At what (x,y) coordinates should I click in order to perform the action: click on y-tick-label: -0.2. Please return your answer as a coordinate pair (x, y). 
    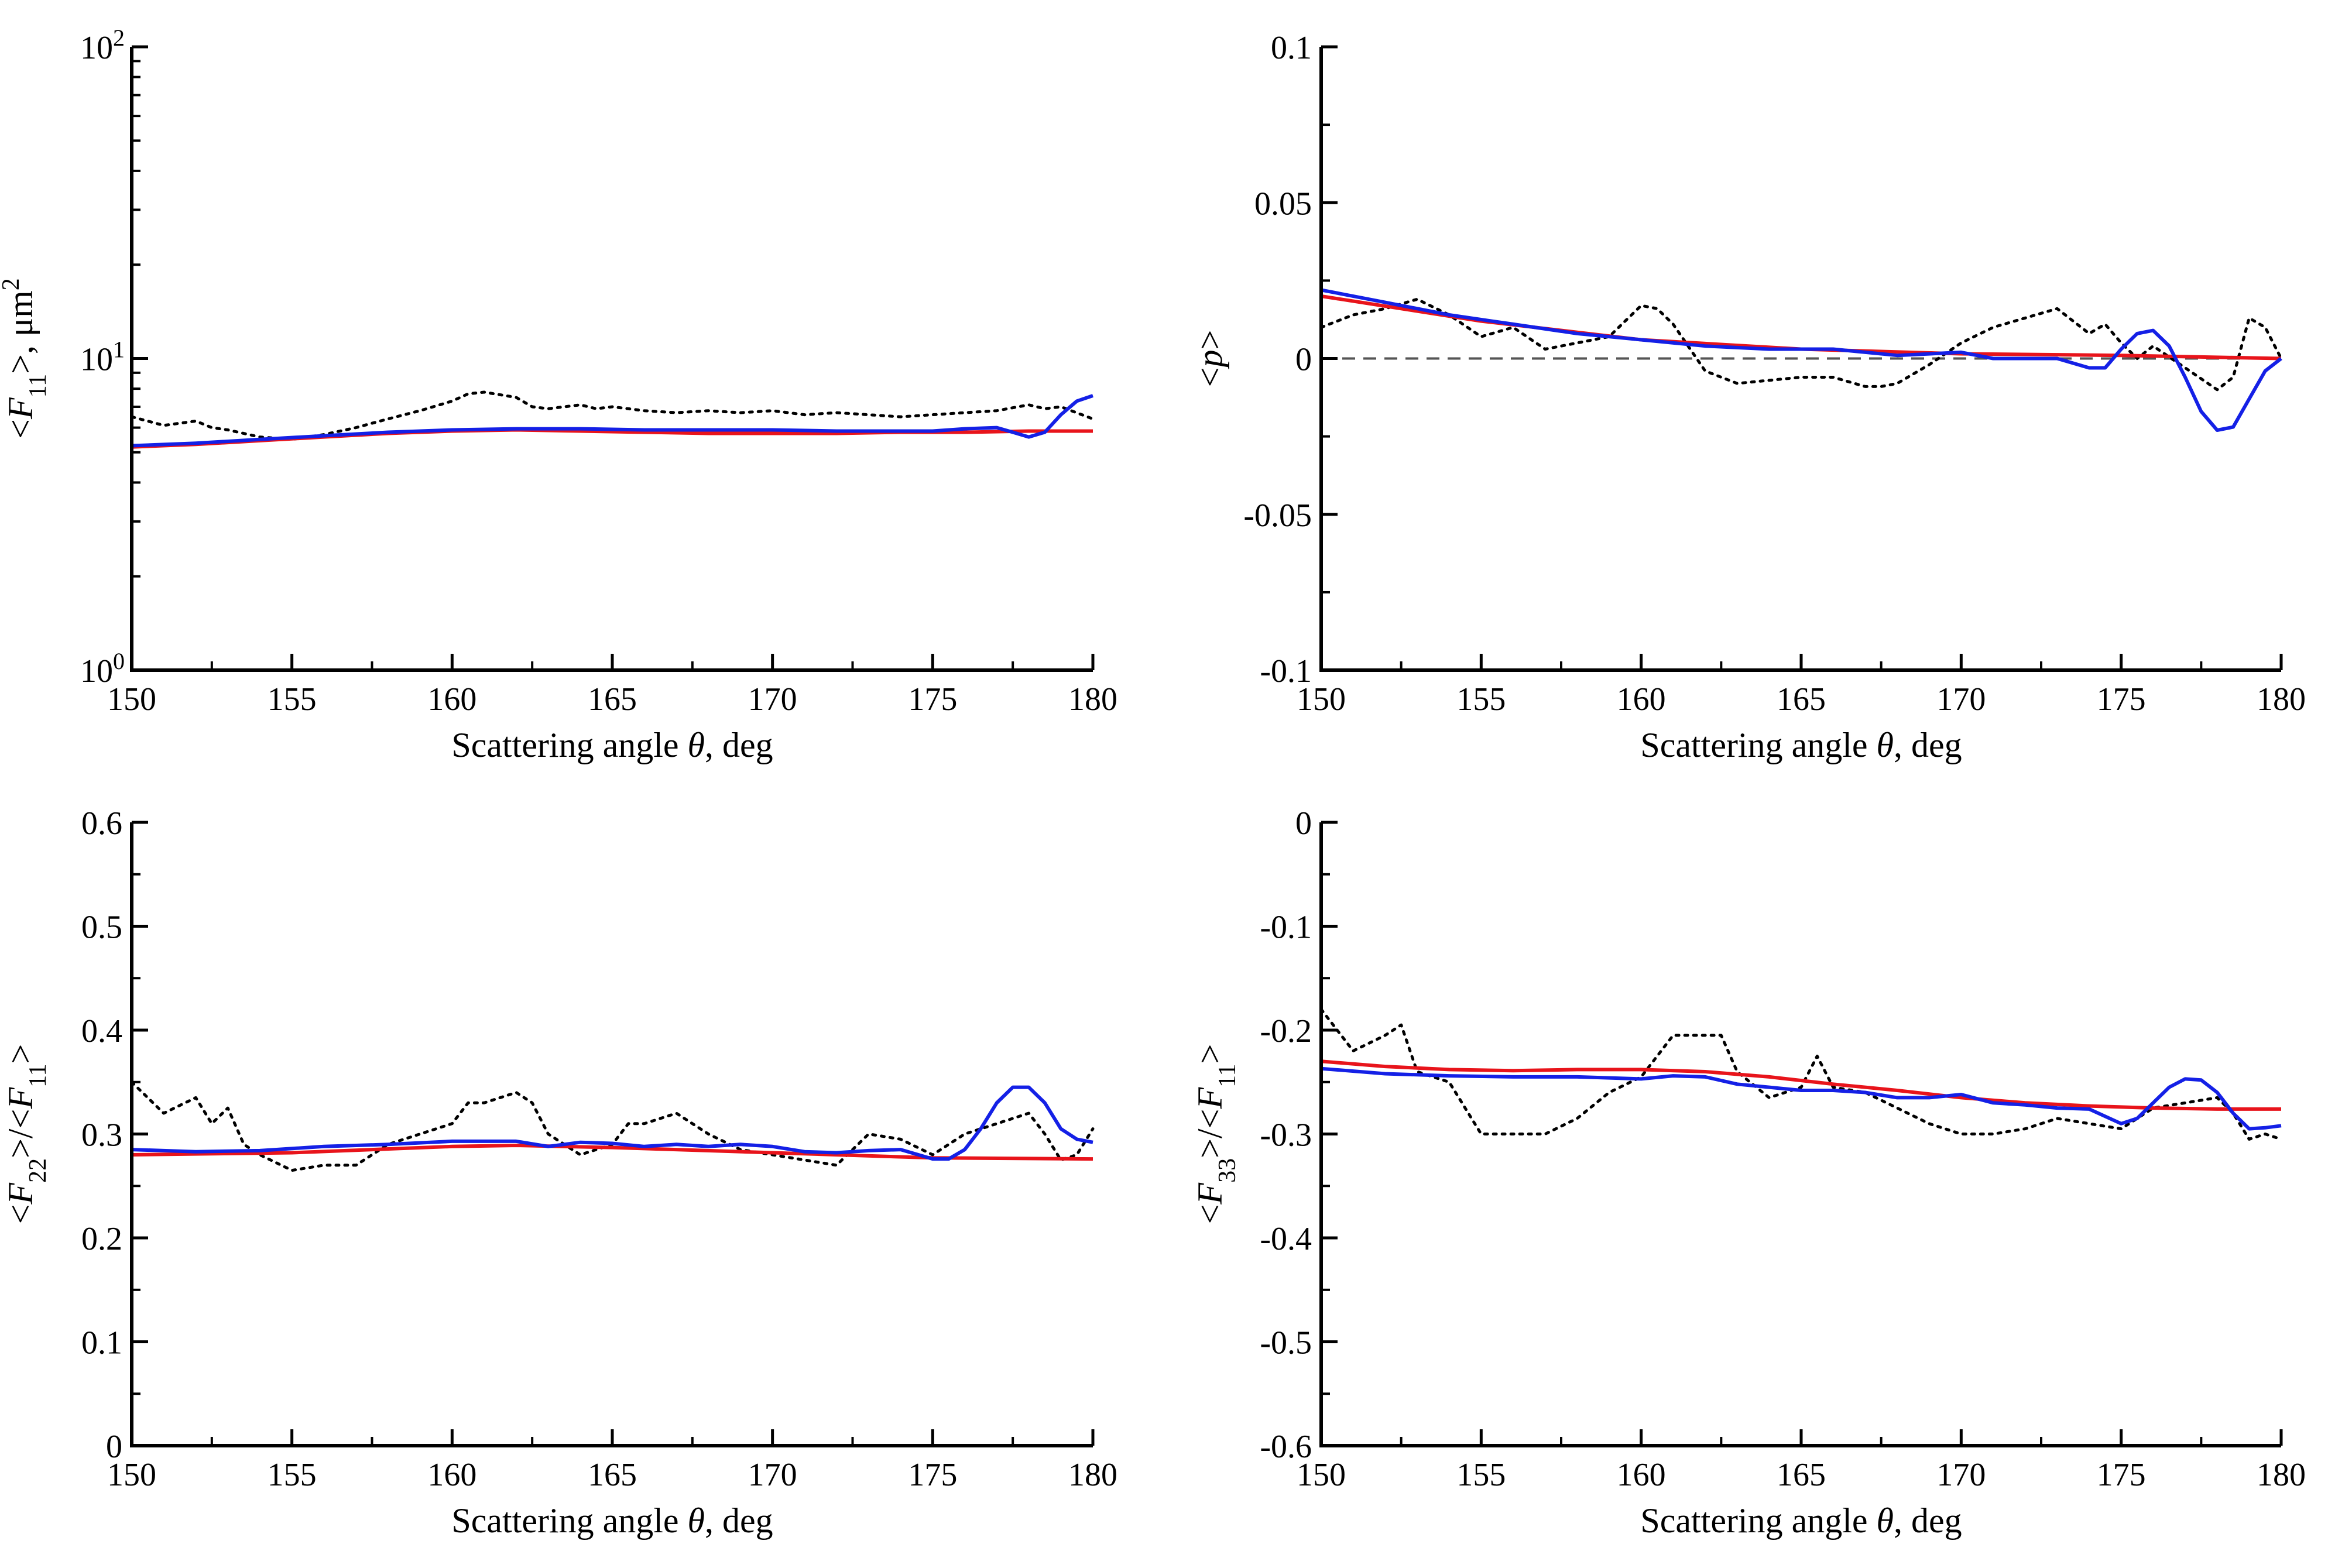
    Looking at the image, I should click on (1286, 1031).